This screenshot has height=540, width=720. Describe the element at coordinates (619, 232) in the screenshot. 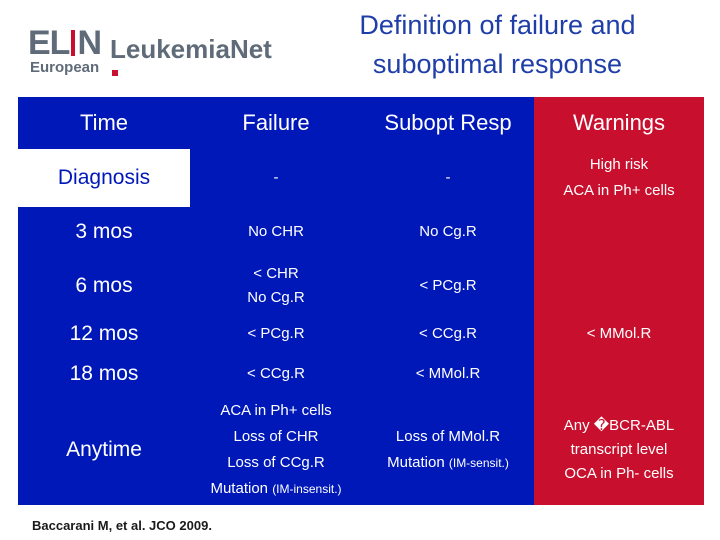

I see `row-3mos-warnings` at that location.